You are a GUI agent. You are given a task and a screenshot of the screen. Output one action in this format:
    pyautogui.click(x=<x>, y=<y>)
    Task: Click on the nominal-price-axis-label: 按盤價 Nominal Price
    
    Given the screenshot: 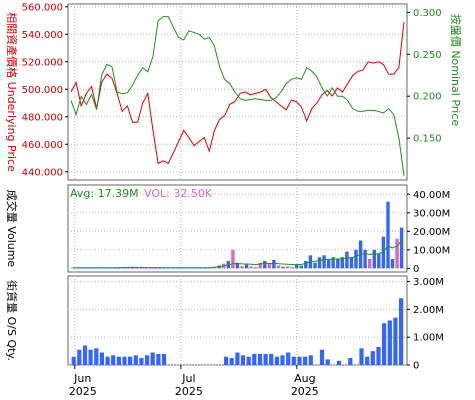 What is the action you would take?
    pyautogui.click(x=456, y=70)
    